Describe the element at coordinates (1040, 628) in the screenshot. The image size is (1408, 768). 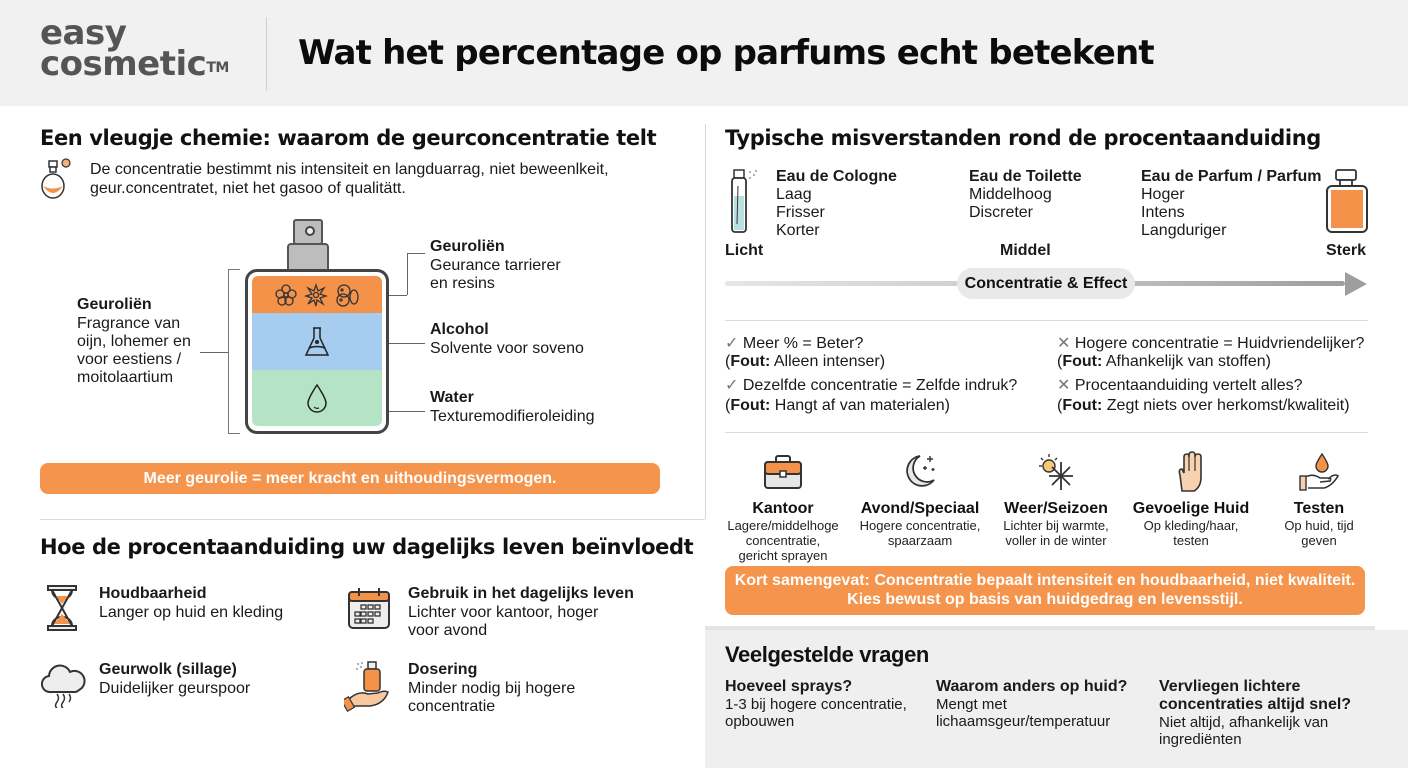
I see `faq-top-border` at that location.